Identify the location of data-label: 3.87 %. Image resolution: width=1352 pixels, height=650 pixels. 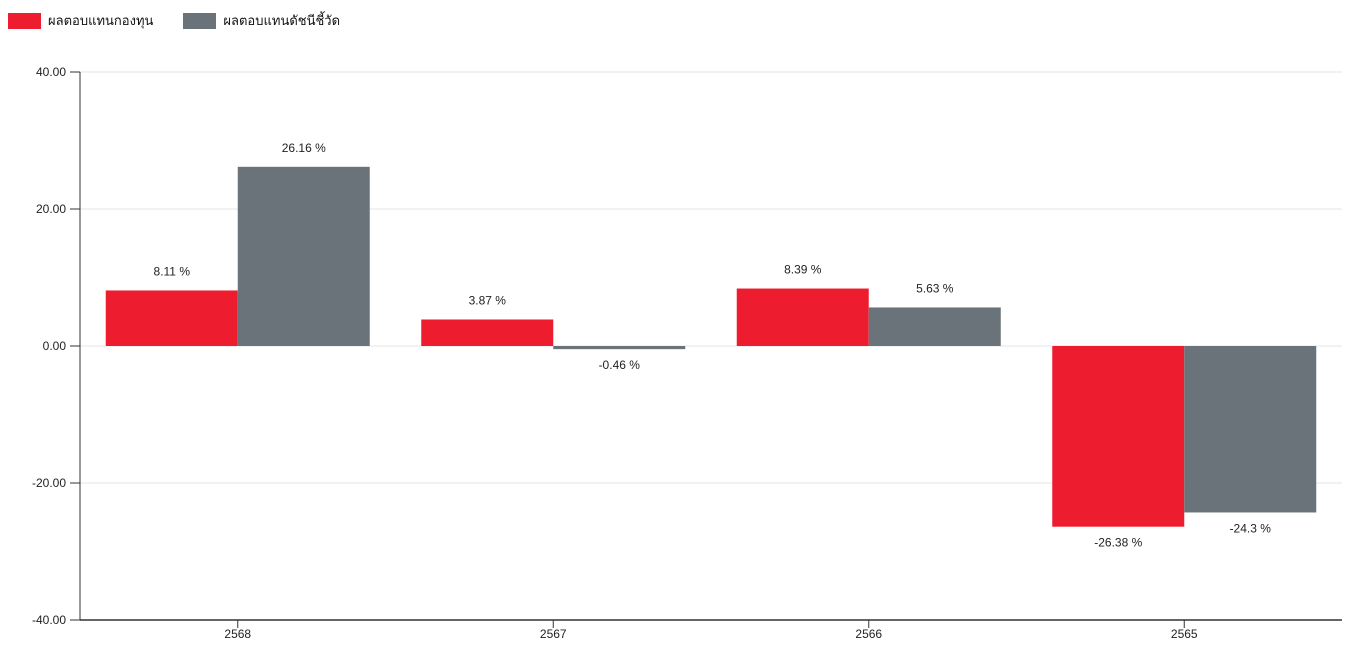
(488, 300).